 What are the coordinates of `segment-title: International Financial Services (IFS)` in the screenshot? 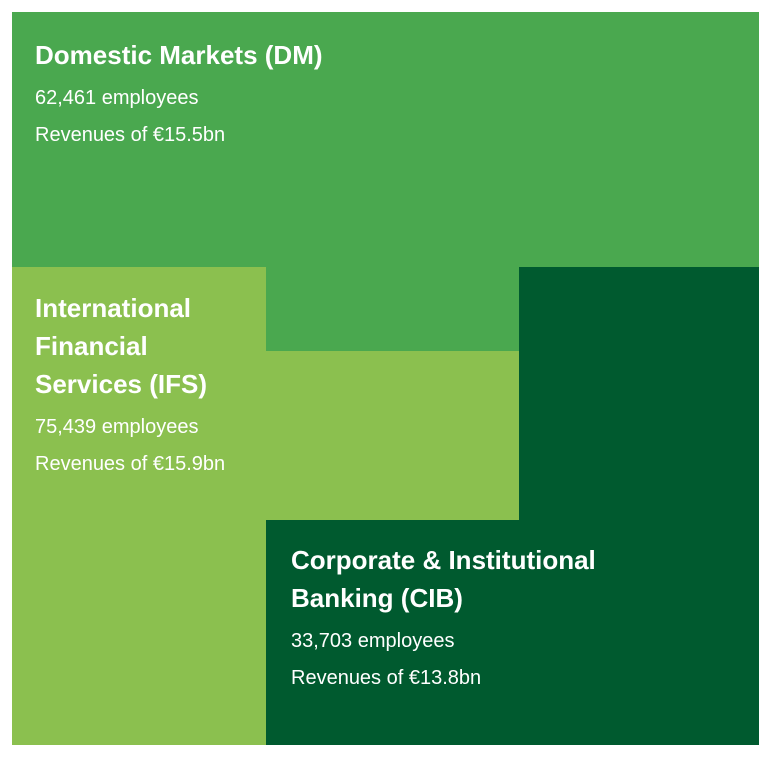 It's located at (121, 346).